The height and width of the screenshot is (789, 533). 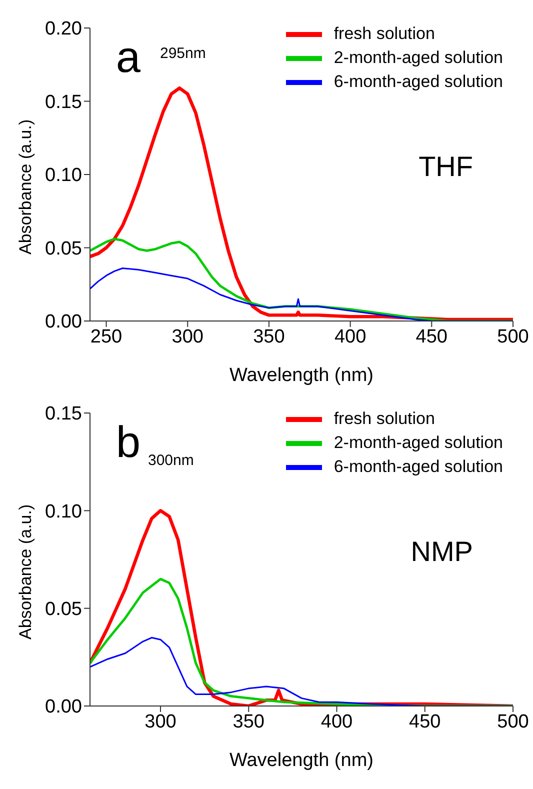 I want to click on annotation: THF, so click(x=445, y=166).